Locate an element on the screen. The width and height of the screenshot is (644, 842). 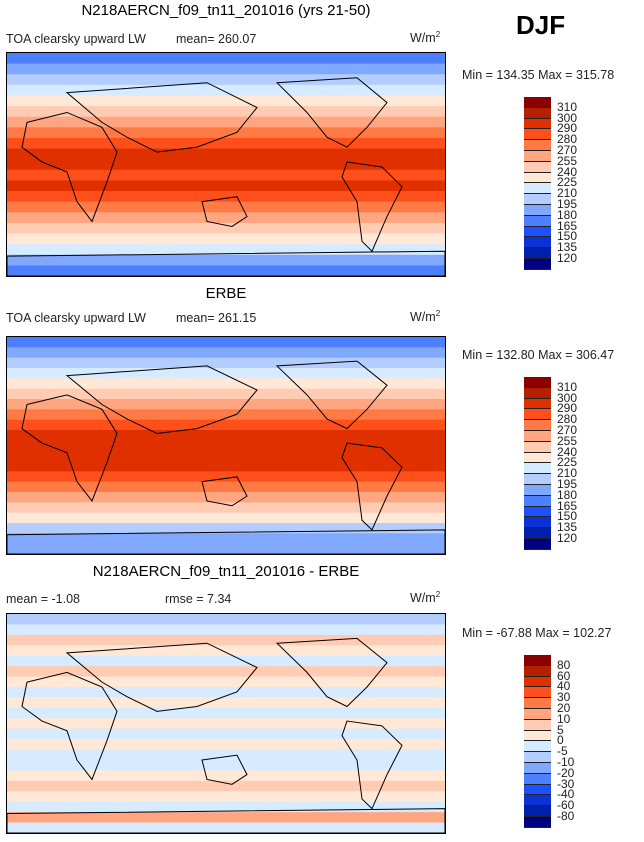
min-max-label: Min = 134.35 Max = 315.78 is located at coordinates (538, 75).